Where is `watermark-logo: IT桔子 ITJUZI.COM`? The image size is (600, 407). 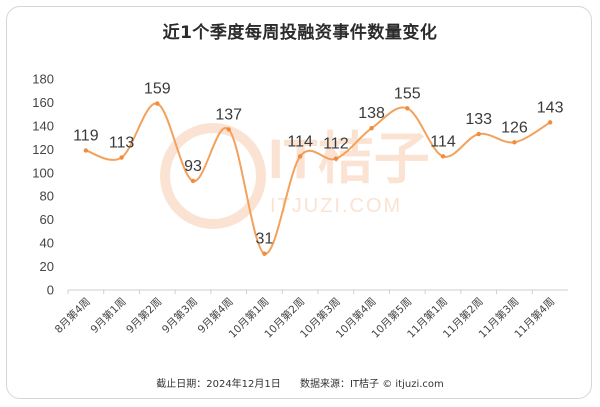
watermark-logo: IT桔子 ITJUZI.COM is located at coordinates (295, 176).